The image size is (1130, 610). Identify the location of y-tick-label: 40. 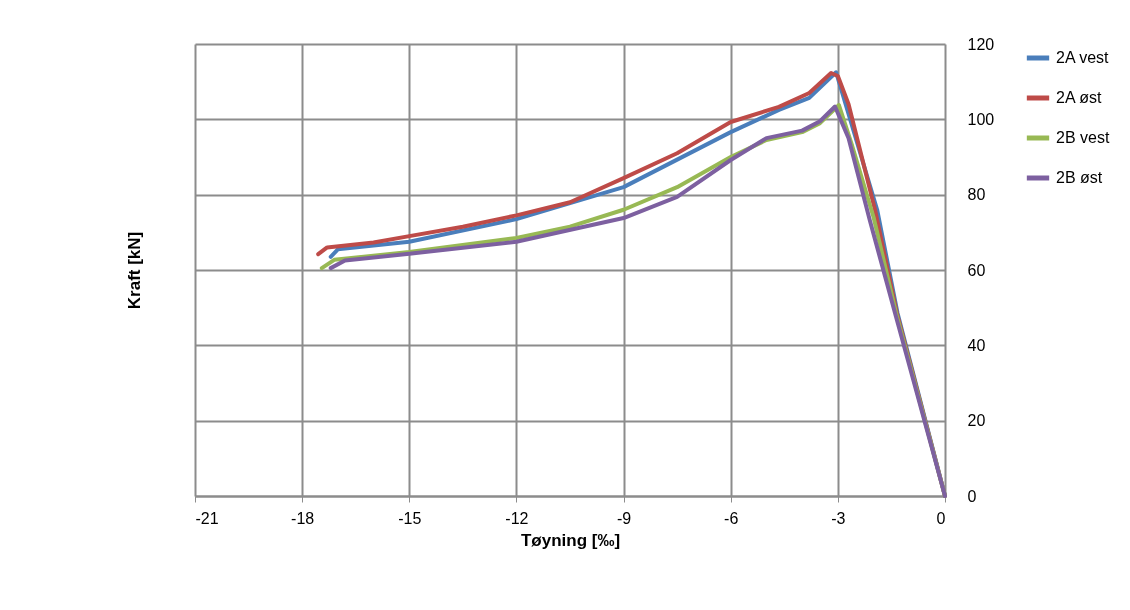
(976, 345).